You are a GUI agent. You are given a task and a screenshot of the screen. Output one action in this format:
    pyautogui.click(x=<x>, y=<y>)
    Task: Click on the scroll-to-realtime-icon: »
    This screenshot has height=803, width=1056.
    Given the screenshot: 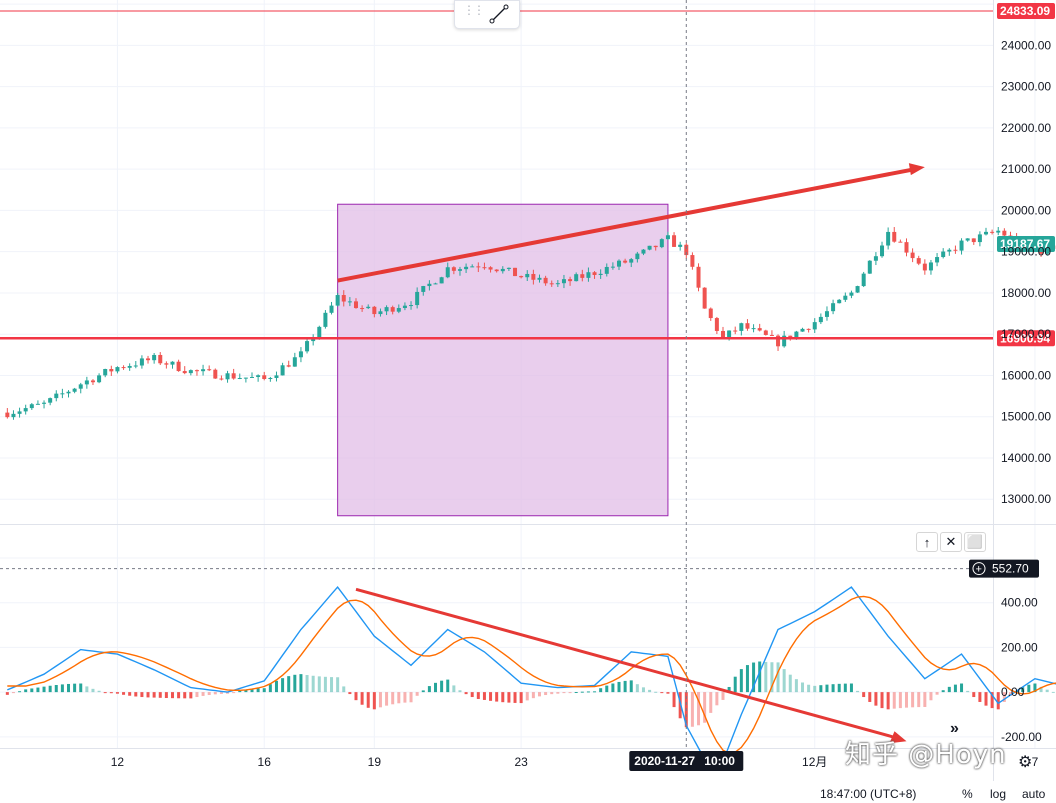 What is the action you would take?
    pyautogui.click(x=954, y=728)
    